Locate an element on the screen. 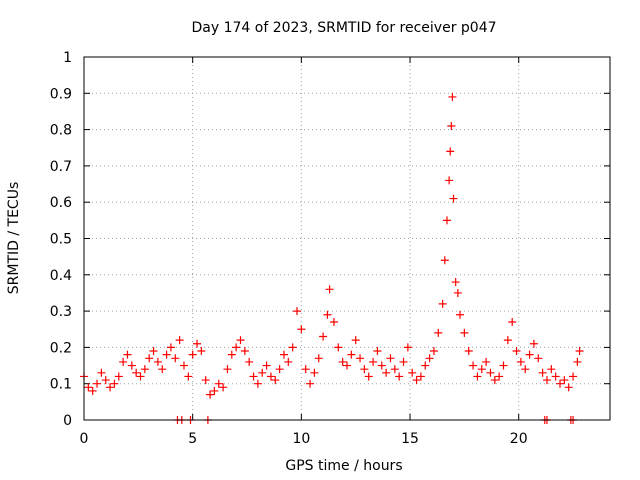 The image size is (640, 480). y-tick-label: 0.3 is located at coordinates (61, 312).